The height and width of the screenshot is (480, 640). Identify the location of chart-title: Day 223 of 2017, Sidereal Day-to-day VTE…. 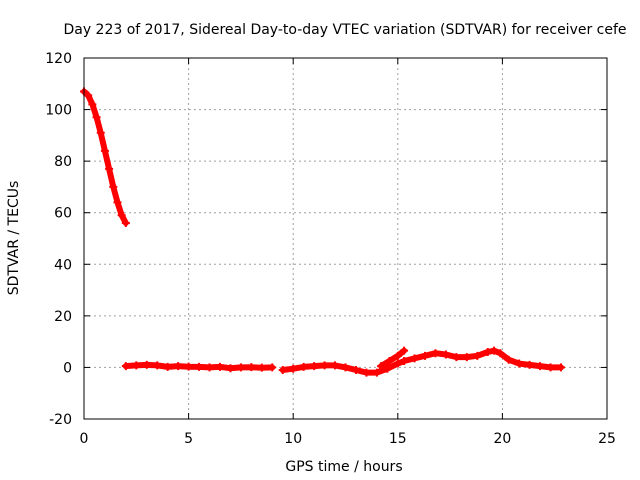
(344, 30).